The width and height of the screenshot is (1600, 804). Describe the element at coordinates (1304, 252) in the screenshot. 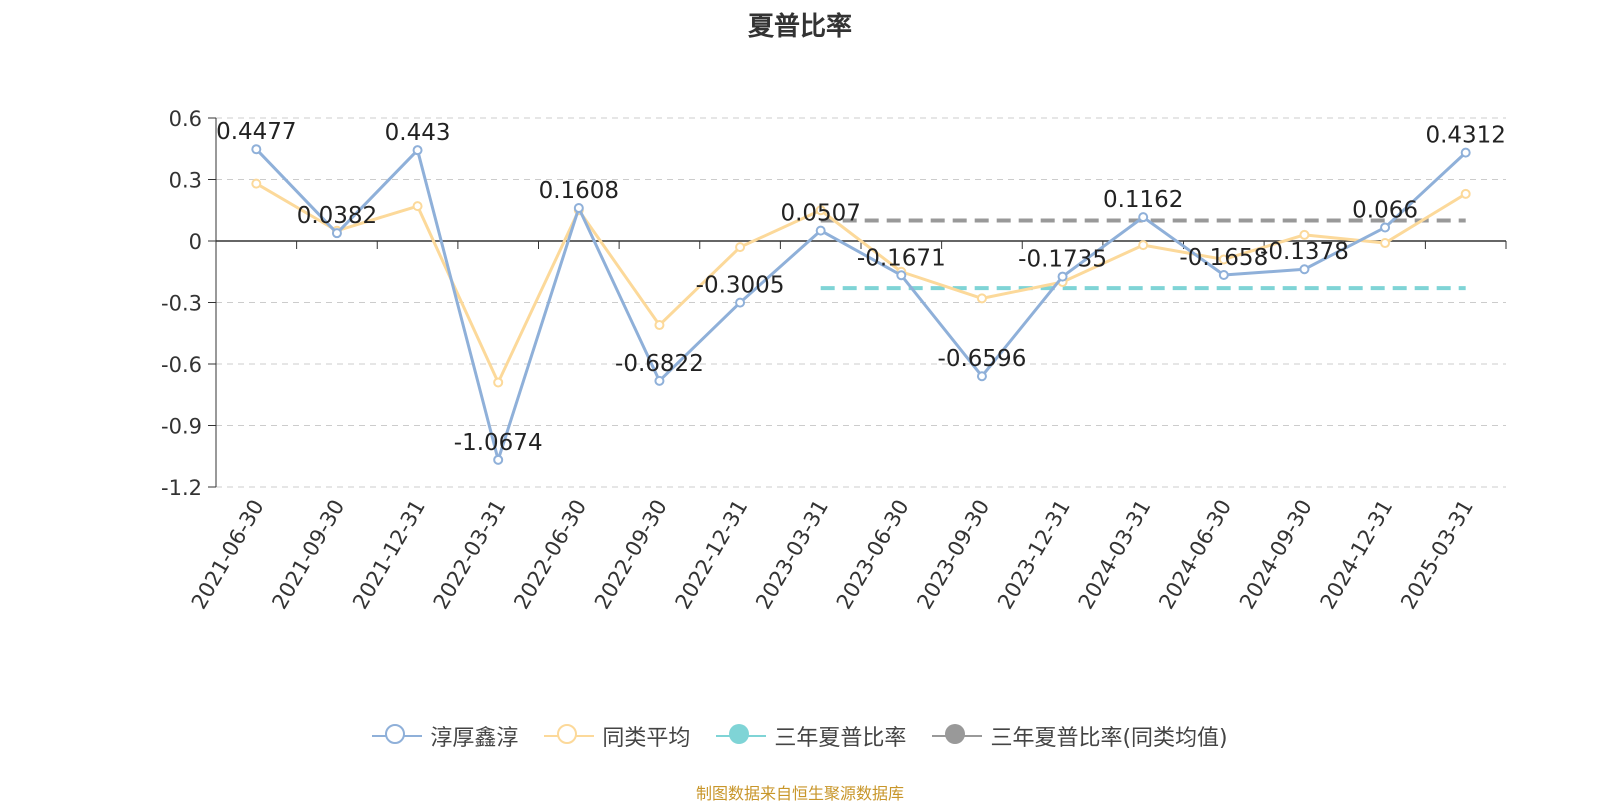

I see `data-label: -0.1378` at that location.